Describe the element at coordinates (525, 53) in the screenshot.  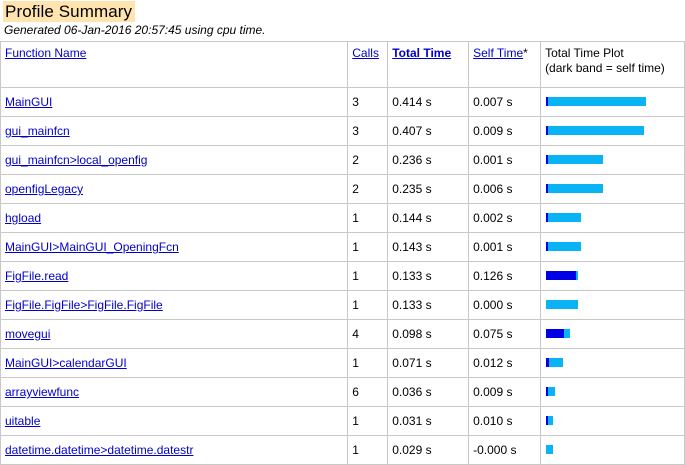
I see `self-time-footnote-mark: *` at that location.